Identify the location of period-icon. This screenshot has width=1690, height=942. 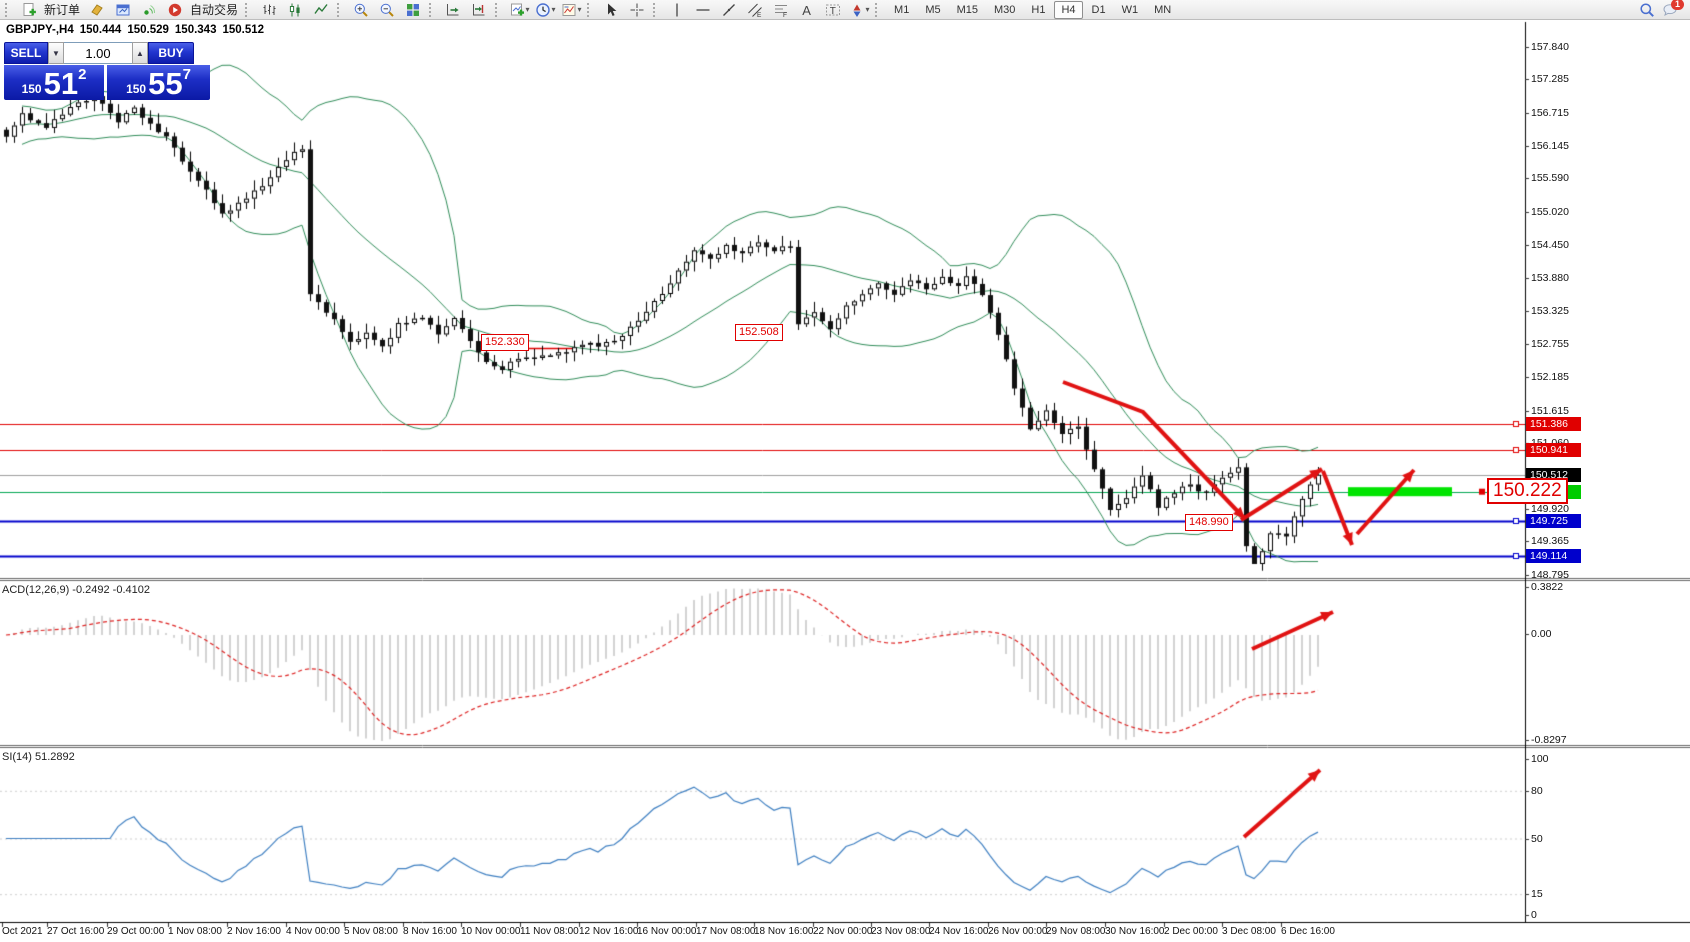
(543, 10).